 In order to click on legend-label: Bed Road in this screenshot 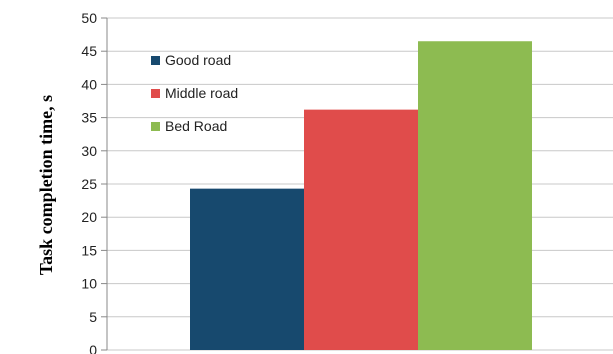, I will do `click(196, 126)`.